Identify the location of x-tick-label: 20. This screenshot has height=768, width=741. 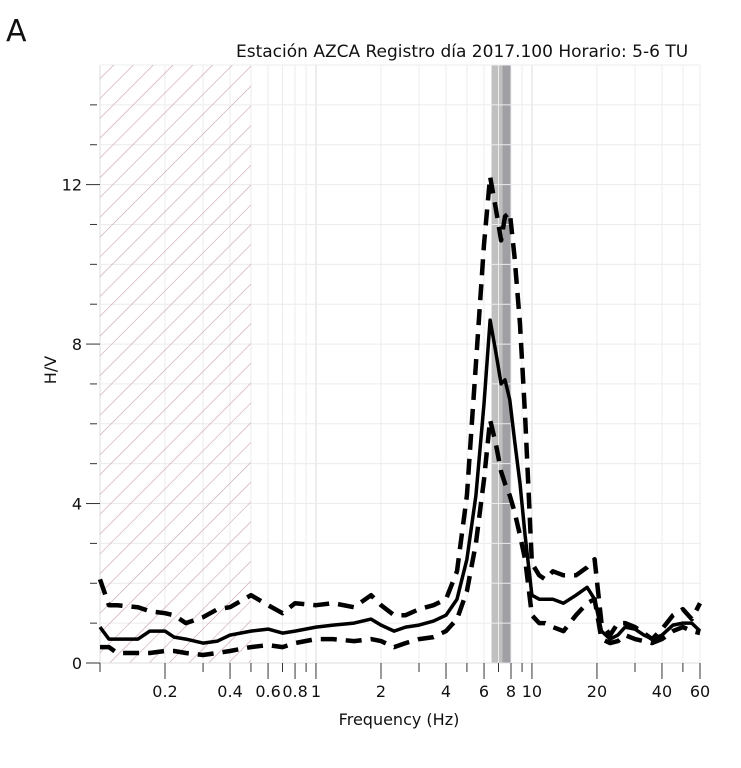
(597, 691).